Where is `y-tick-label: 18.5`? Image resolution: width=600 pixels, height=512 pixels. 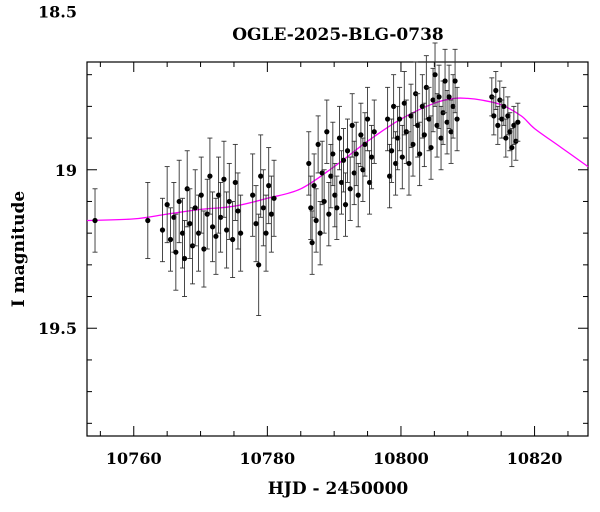 y-tick-label: 18.5 is located at coordinates (57, 11).